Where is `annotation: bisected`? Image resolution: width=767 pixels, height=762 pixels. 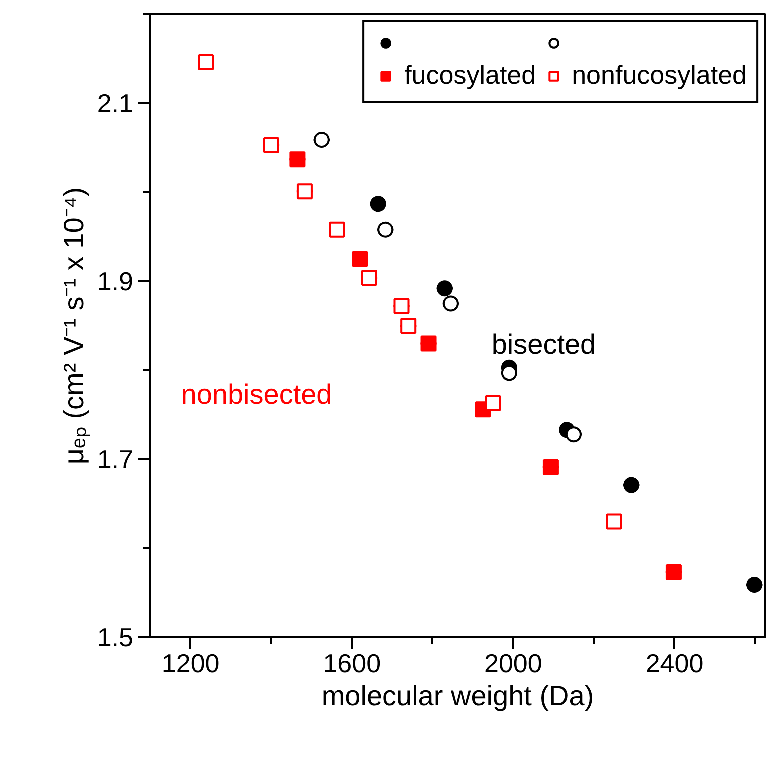
annotation: bisected is located at coordinates (544, 344).